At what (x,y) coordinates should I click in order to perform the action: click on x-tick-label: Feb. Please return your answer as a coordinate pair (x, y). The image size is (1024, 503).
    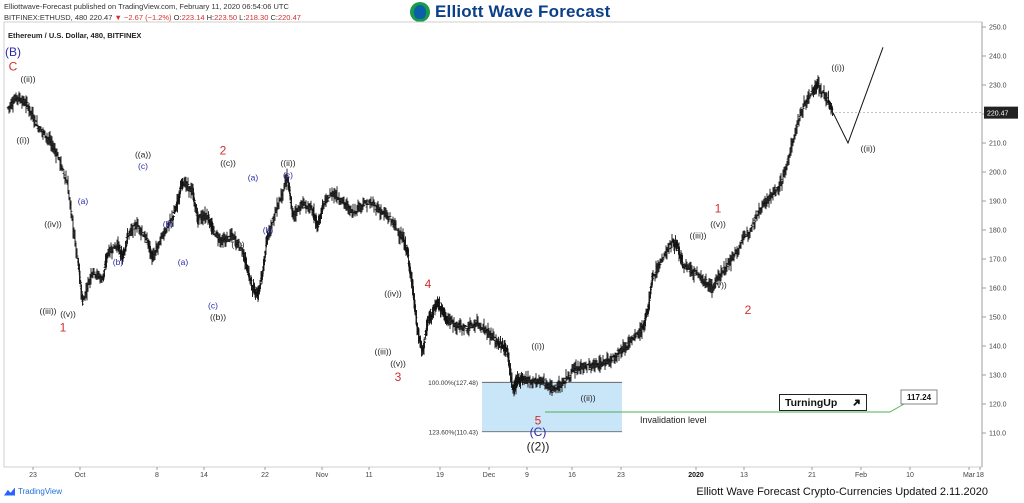
    Looking at the image, I should click on (861, 475).